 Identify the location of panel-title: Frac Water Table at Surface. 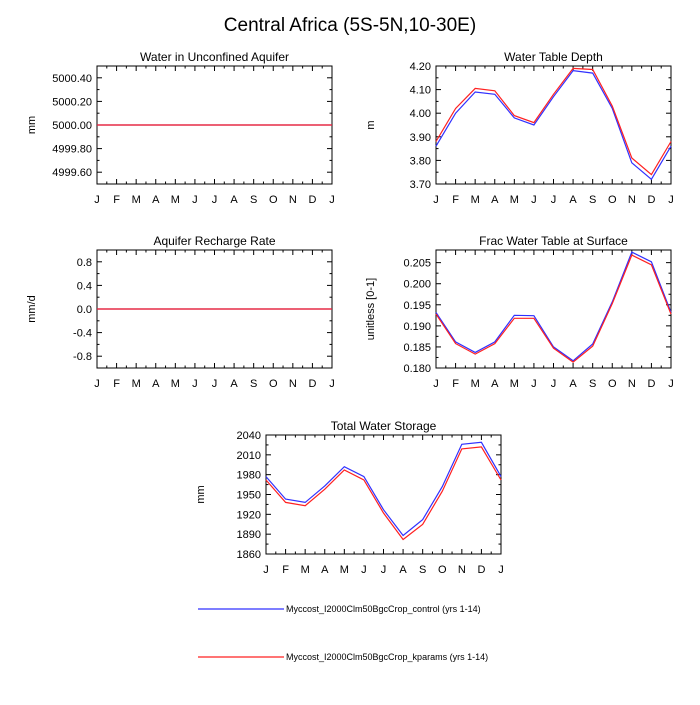
(553, 241).